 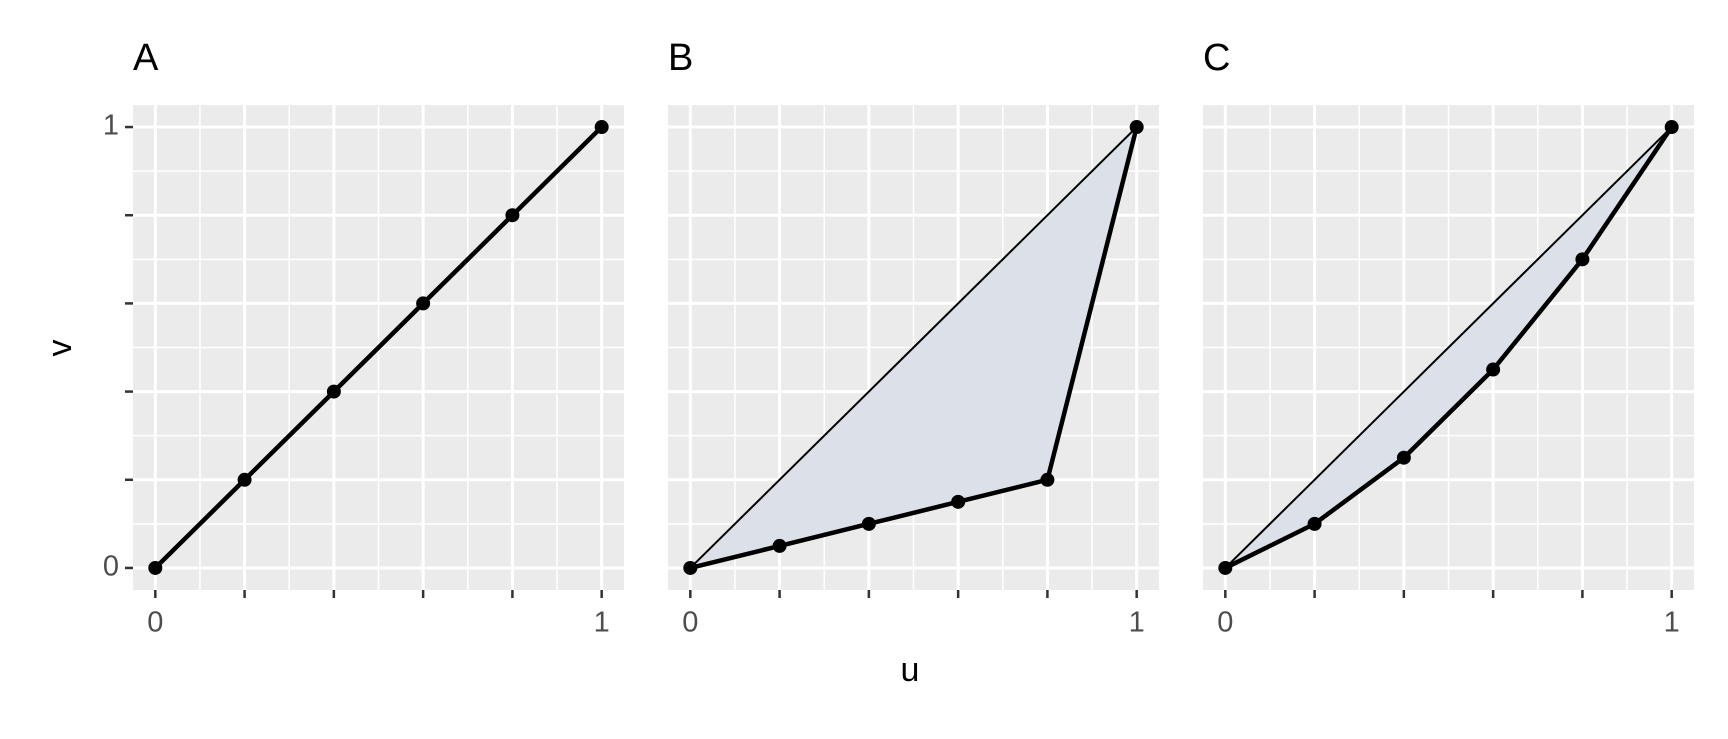 I want to click on y-tick-label: 0, so click(x=111, y=567).